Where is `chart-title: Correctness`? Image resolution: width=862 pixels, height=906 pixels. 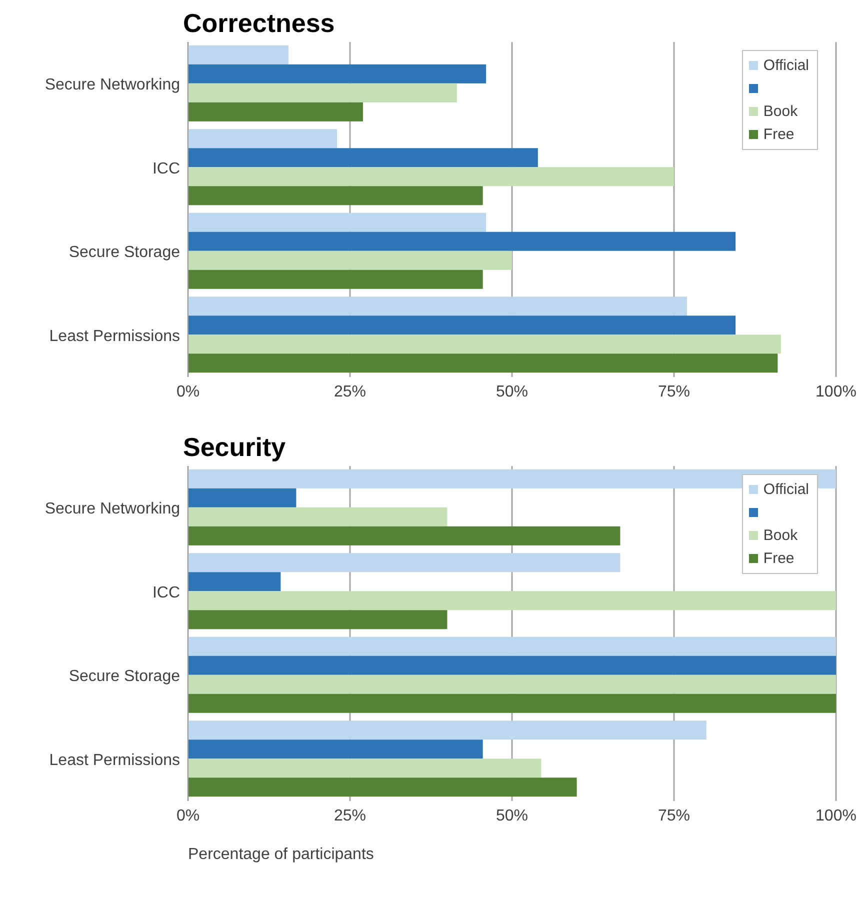 chart-title: Correctness is located at coordinates (259, 24).